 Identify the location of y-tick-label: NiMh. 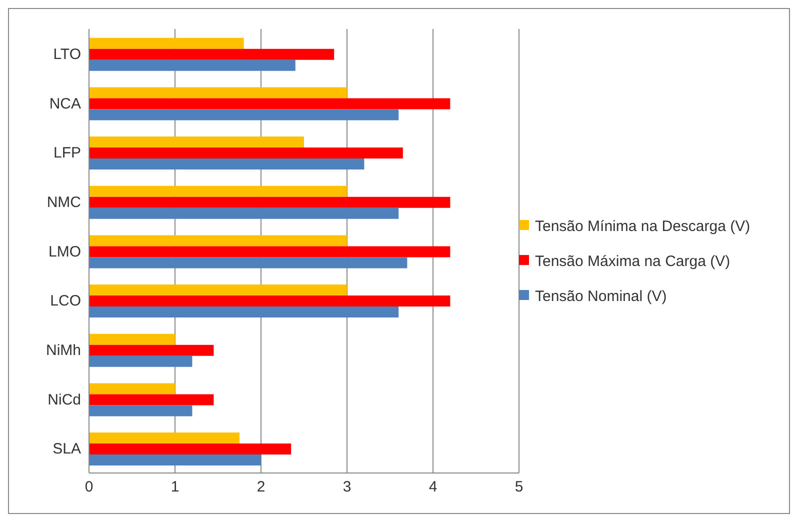
(63, 350).